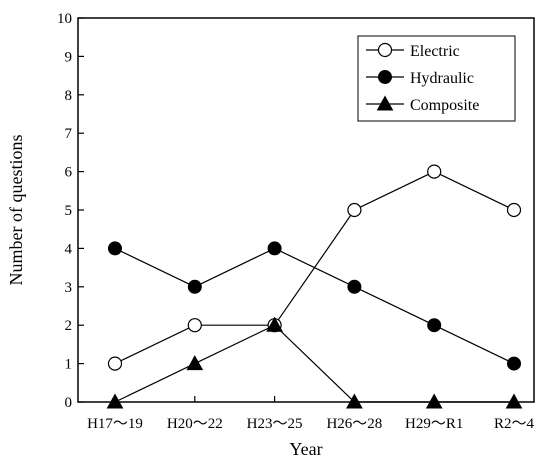  Describe the element at coordinates (314, 399) in the screenshot. I see `x-axis-ticks` at that location.